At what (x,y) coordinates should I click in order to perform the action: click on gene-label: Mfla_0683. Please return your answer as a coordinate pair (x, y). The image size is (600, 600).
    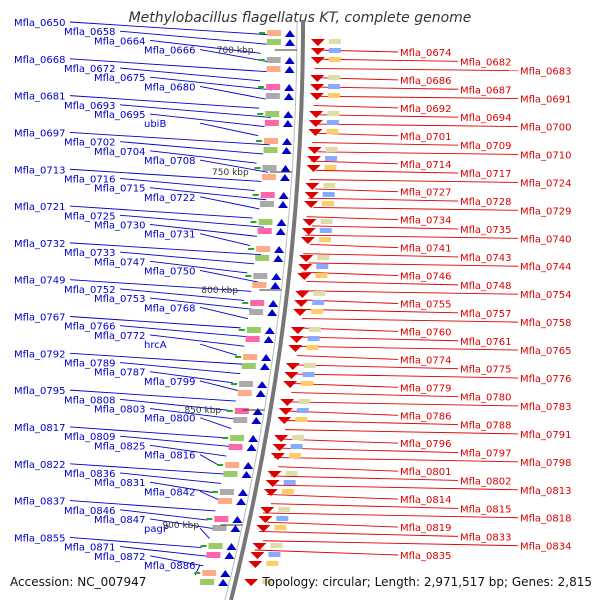
    Looking at the image, I should click on (546, 72).